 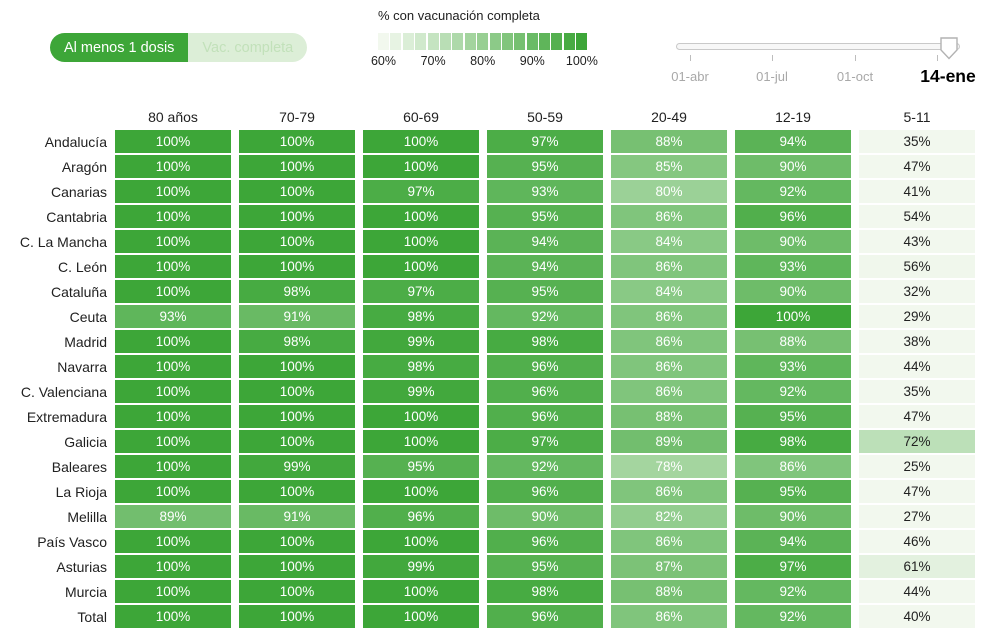 I want to click on column-header: 20-49, so click(x=669, y=117).